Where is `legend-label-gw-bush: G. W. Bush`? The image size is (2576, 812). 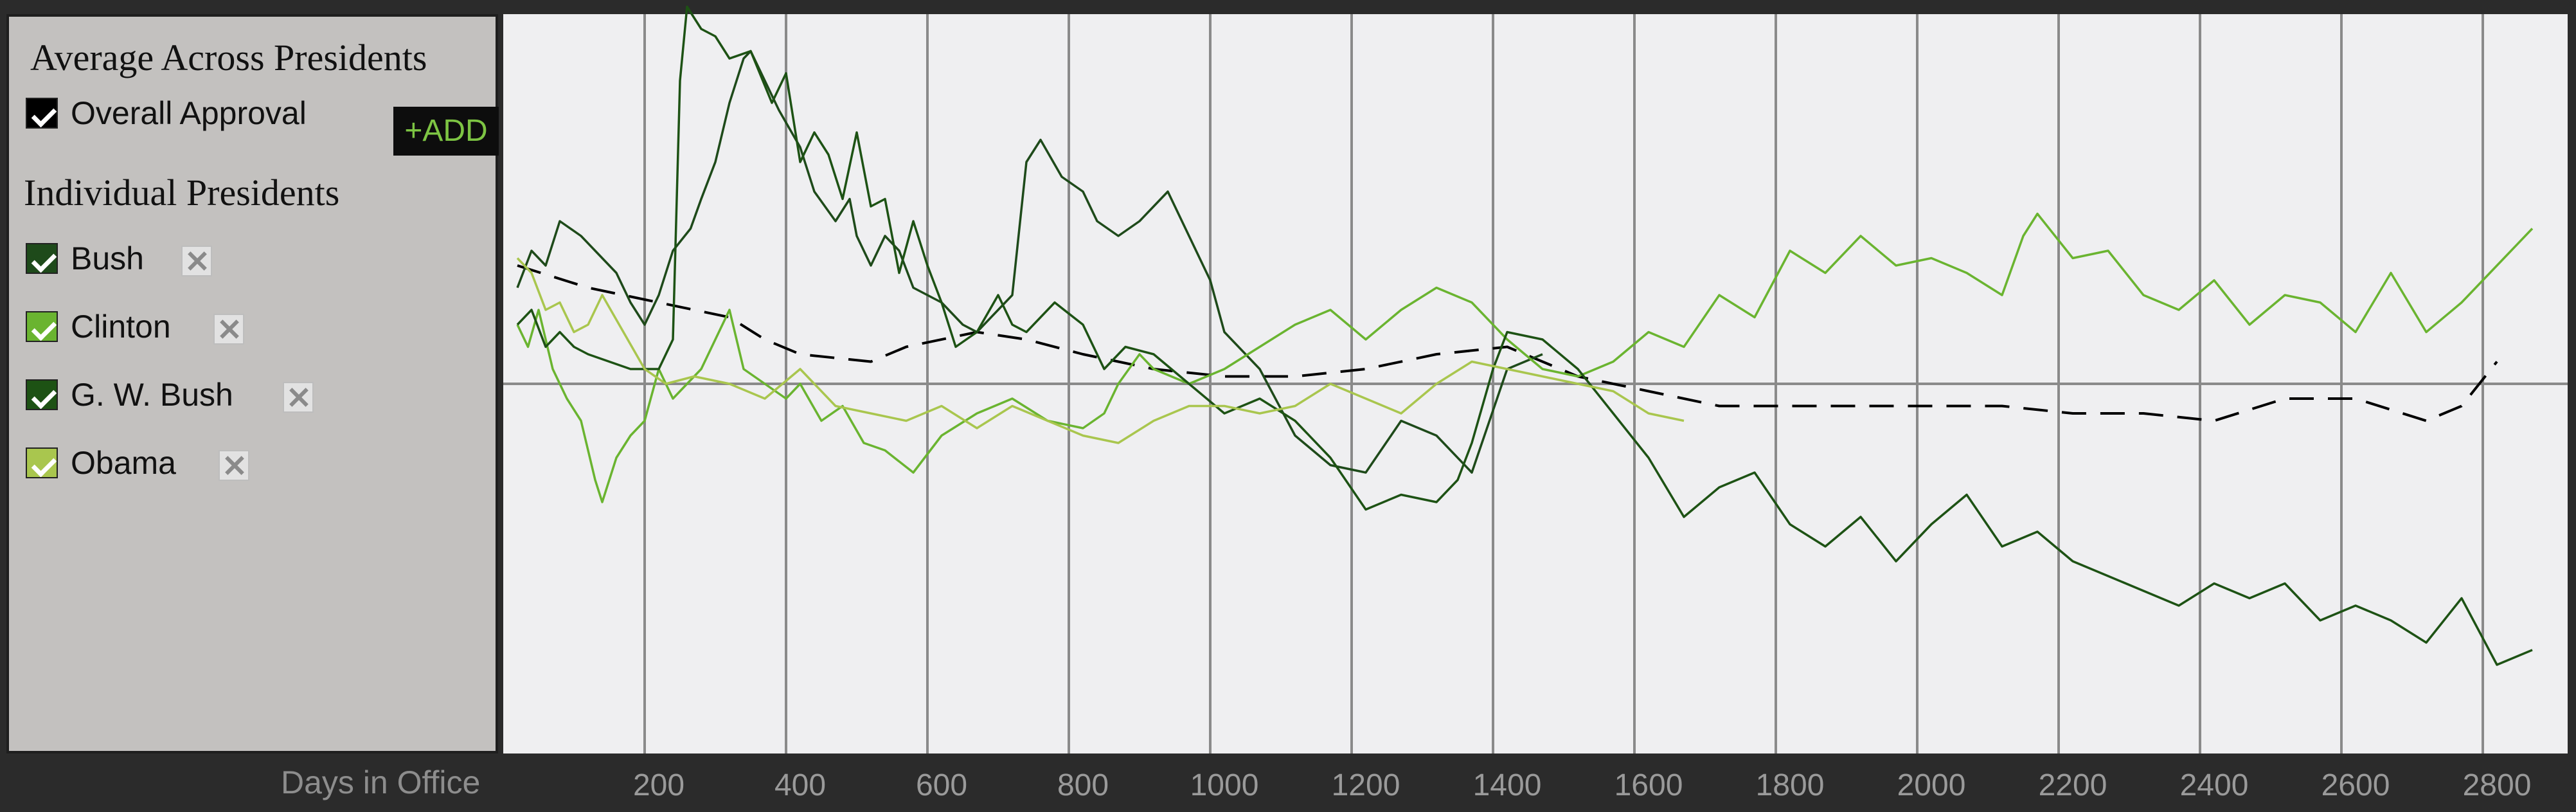 legend-label-gw-bush: G. W. Bush is located at coordinates (152, 395).